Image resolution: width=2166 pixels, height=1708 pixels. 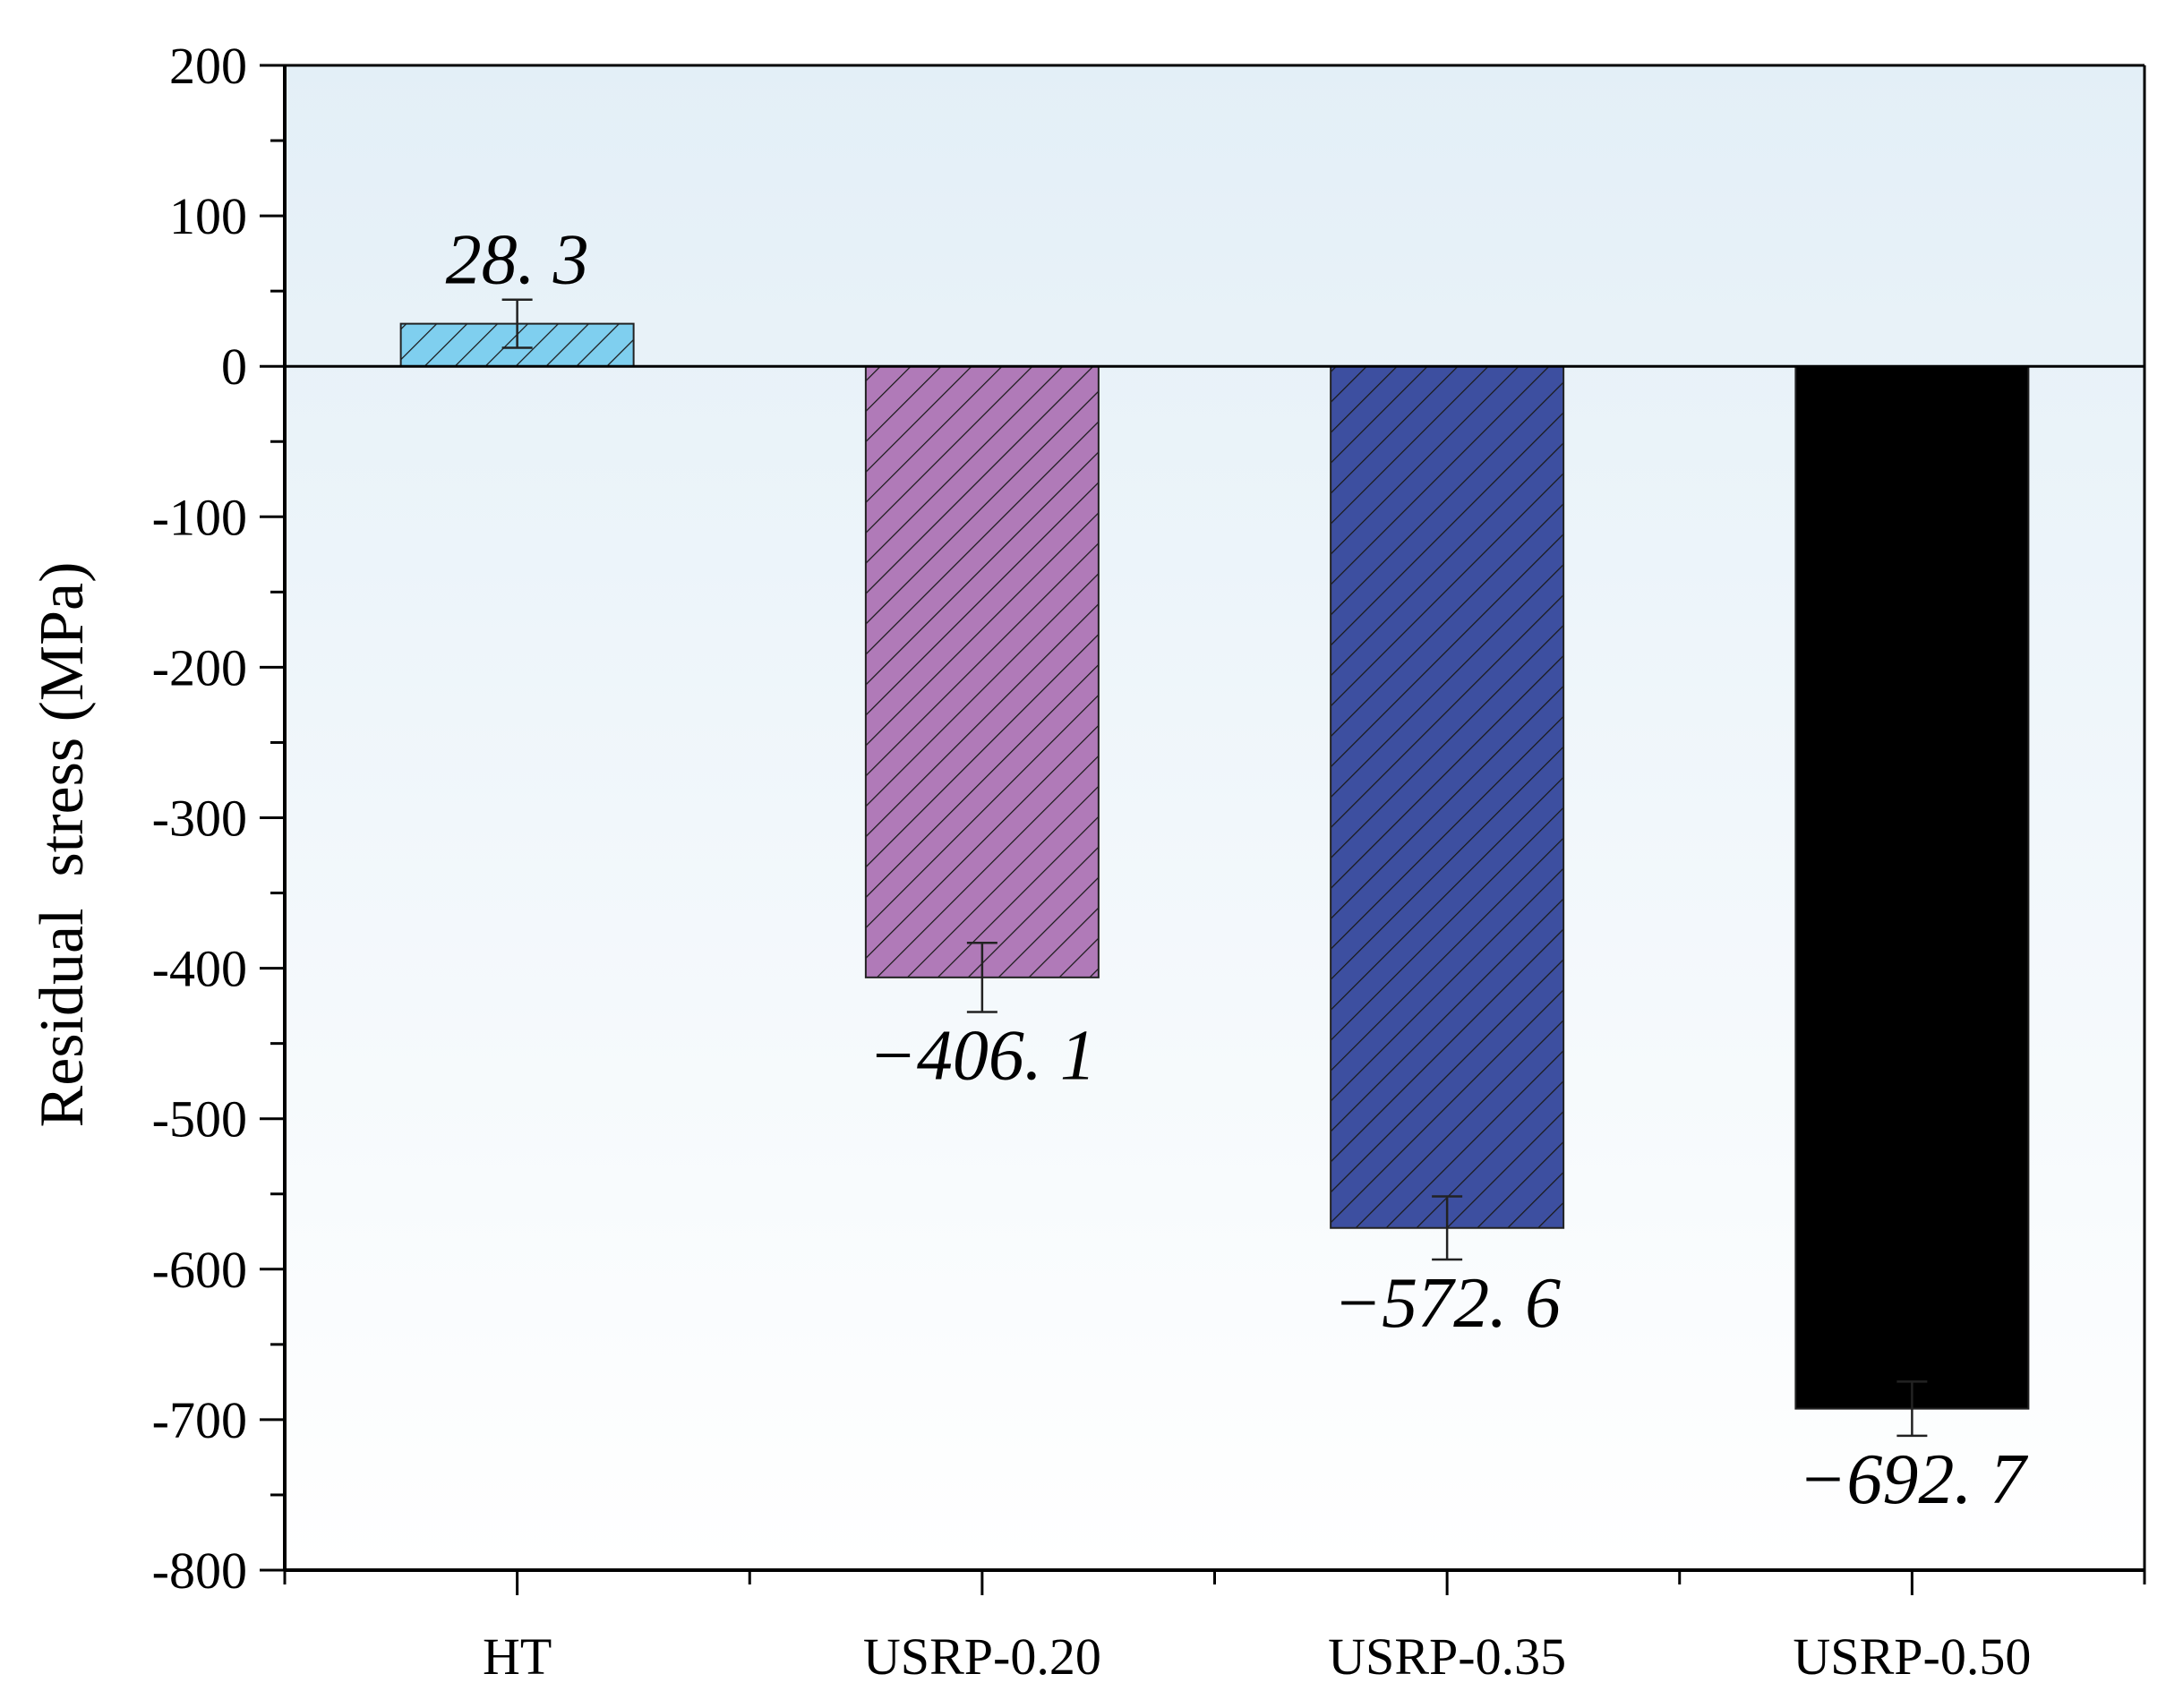 I want to click on y-tick-label: -400, so click(x=200, y=969).